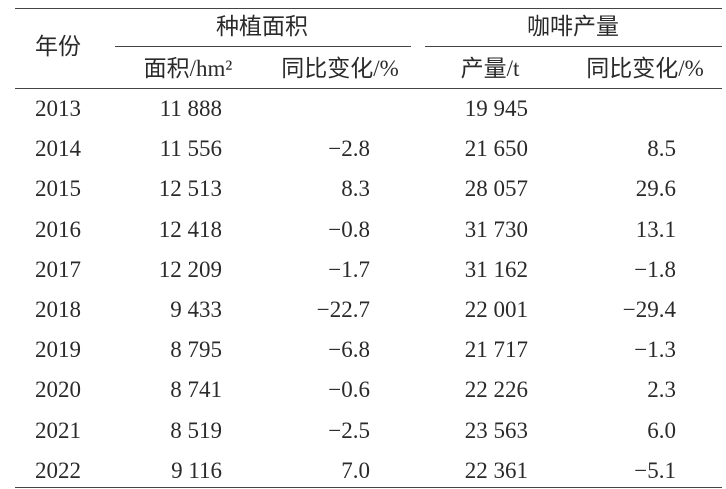 The height and width of the screenshot is (489, 726). What do you see at coordinates (349, 269) in the screenshot?
I see `value-cell: −1.7` at bounding box center [349, 269].